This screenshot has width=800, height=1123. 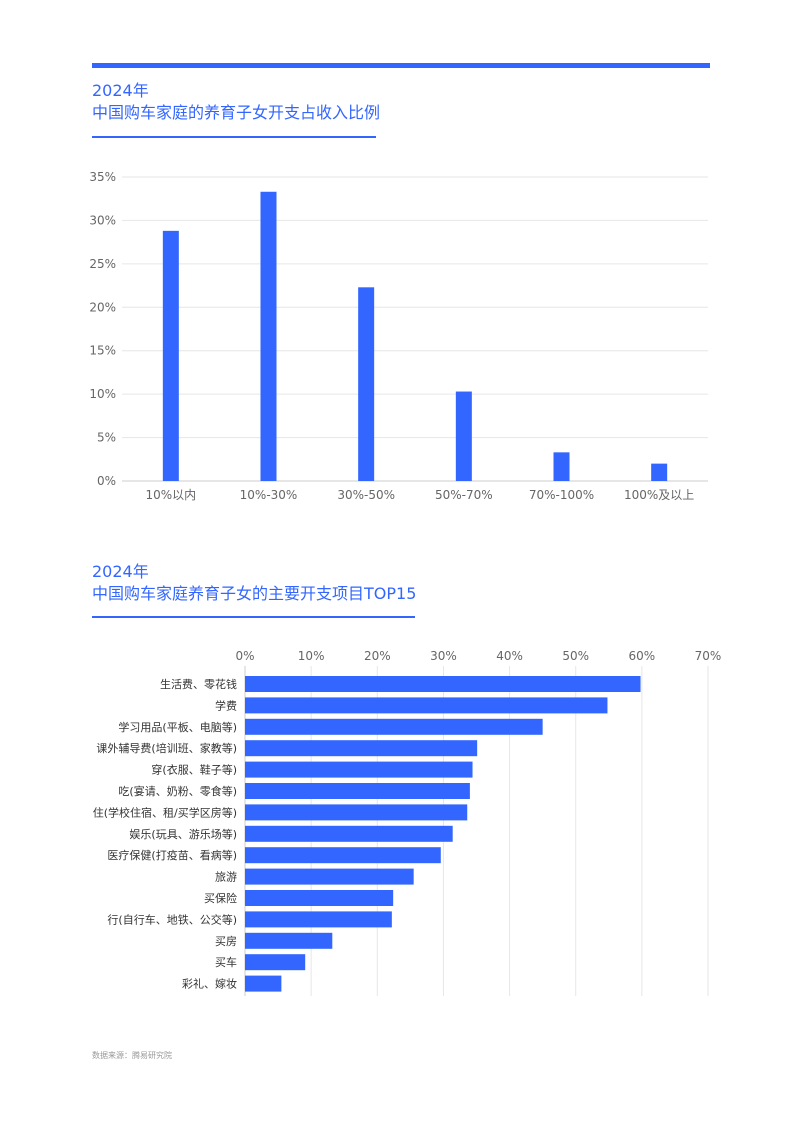 I want to click on y-tick-label: 20%, so click(x=102, y=307).